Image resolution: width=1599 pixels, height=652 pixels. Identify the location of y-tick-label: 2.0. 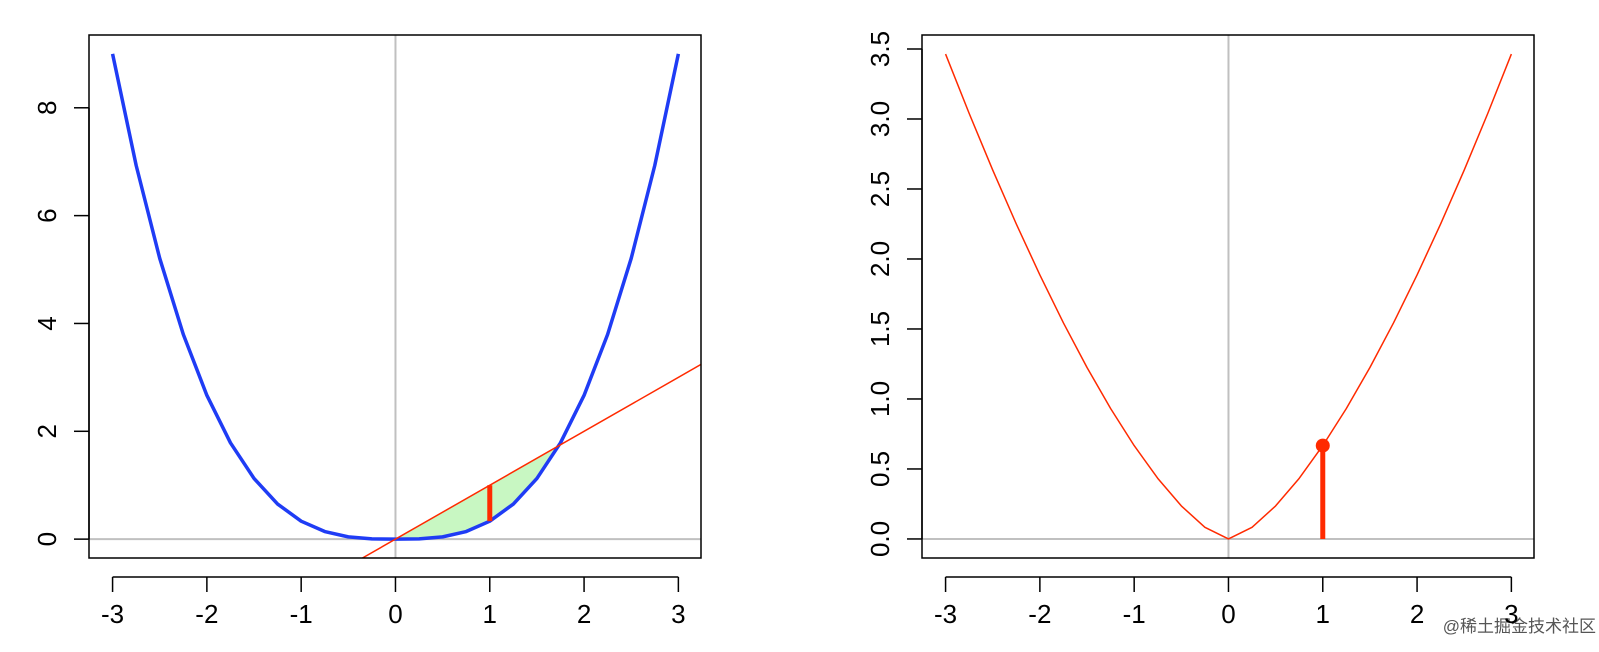
(880, 259).